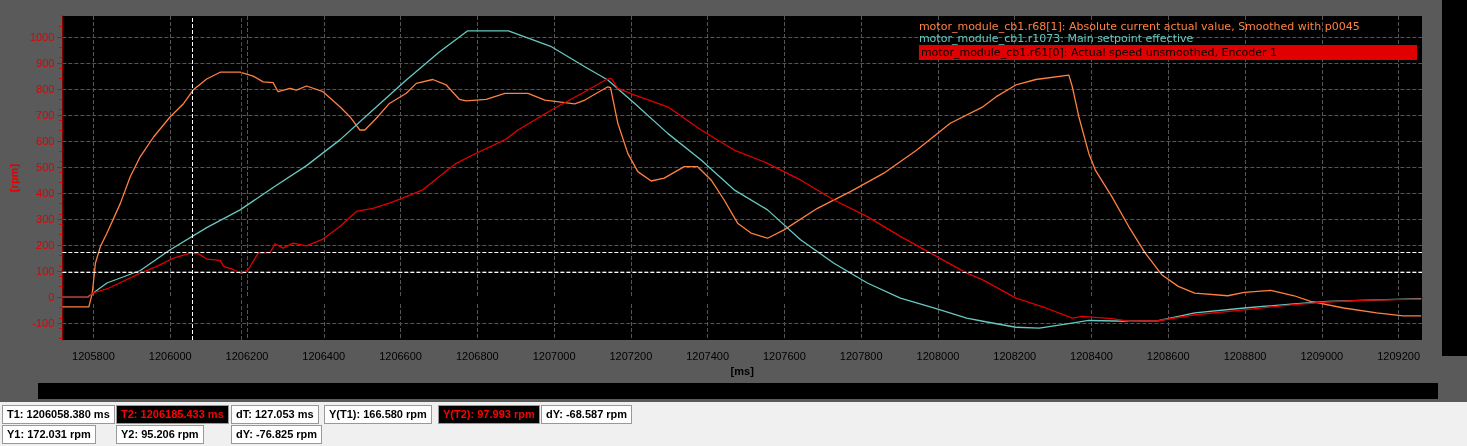 The width and height of the screenshot is (1467, 446). What do you see at coordinates (45, 245) in the screenshot?
I see `y-tick-label: 200` at bounding box center [45, 245].